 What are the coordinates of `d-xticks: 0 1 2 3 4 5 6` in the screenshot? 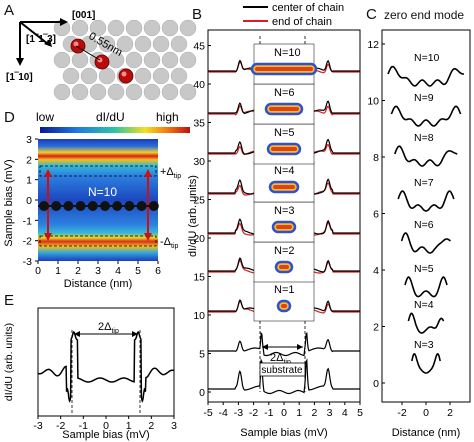 It's located at (98, 269).